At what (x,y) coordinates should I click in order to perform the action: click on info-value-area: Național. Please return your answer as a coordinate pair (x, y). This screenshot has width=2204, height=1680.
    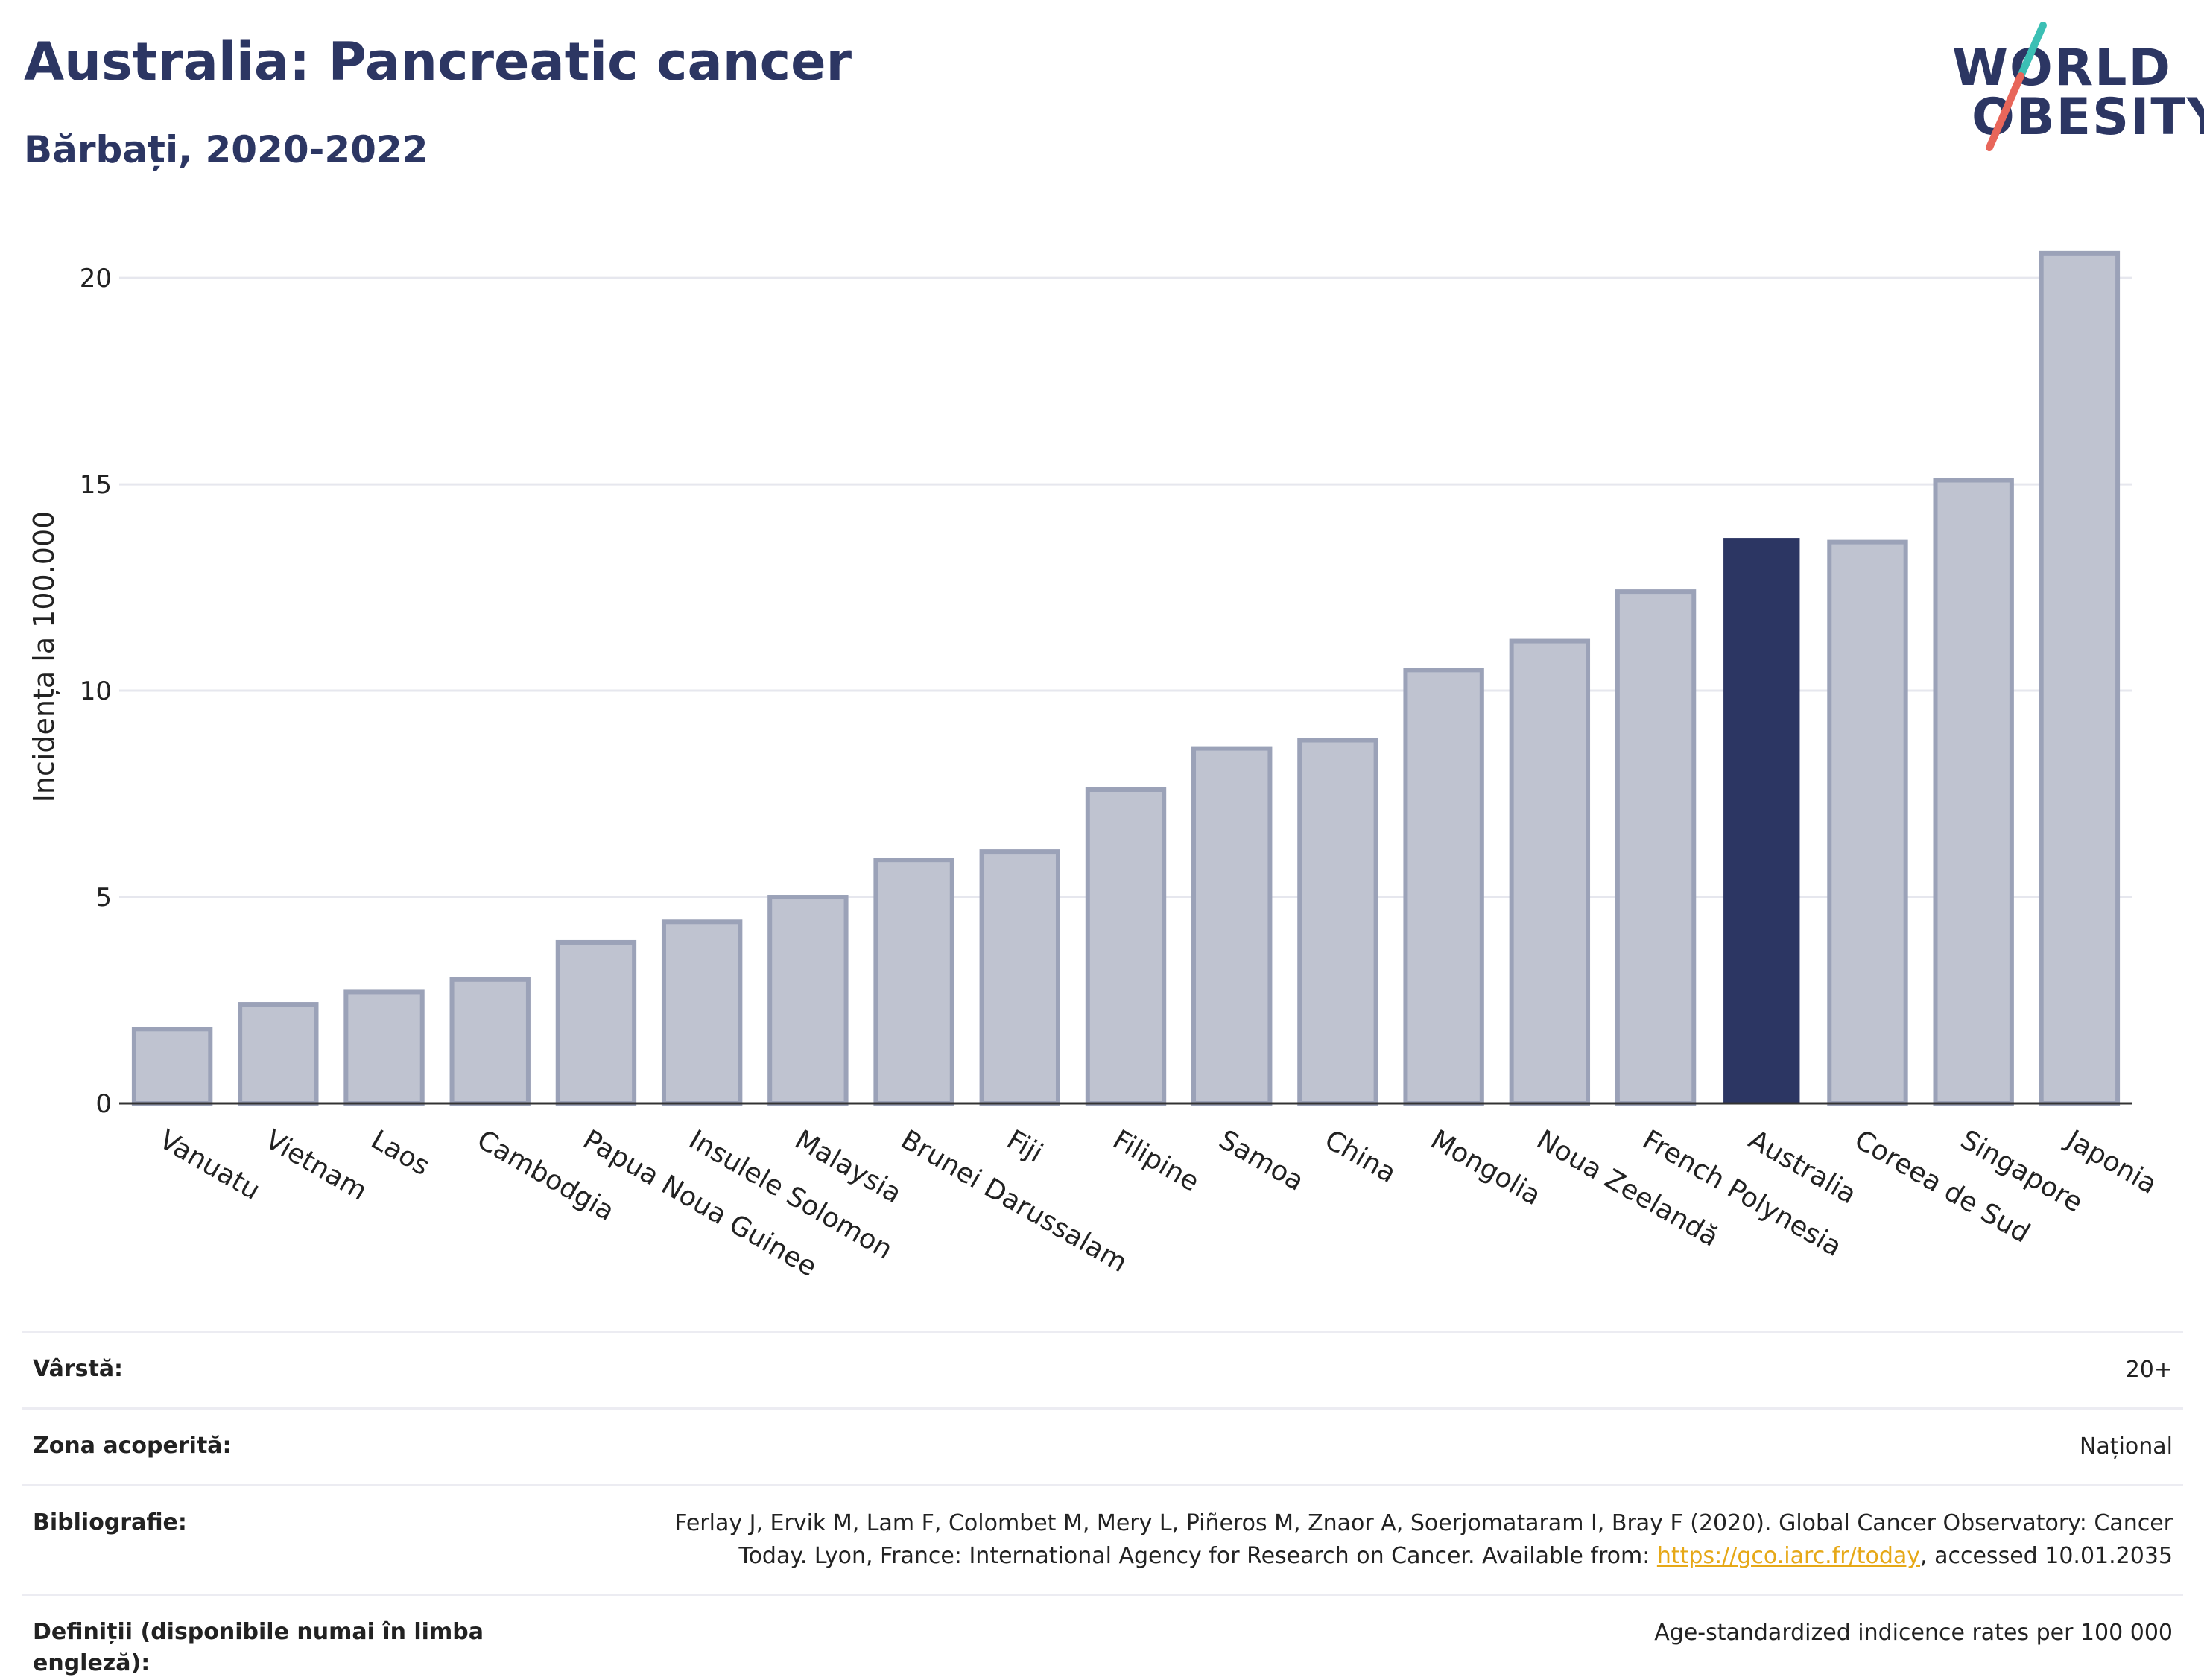
    Looking at the image, I should click on (2126, 1446).